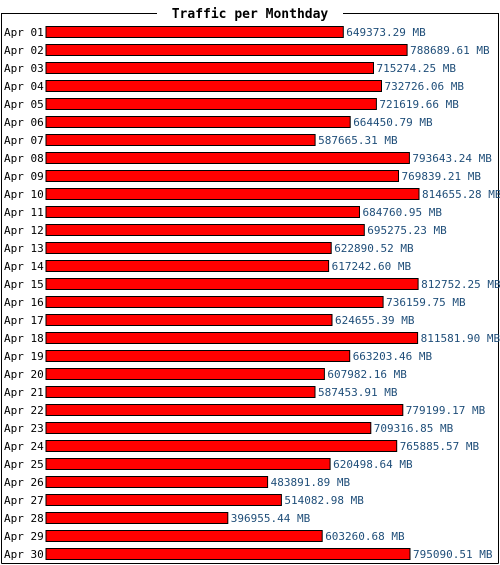 Image resolution: width=500 pixels, height=565 pixels. Describe the element at coordinates (24, 554) in the screenshot. I see `category-label: Apr 30` at that location.